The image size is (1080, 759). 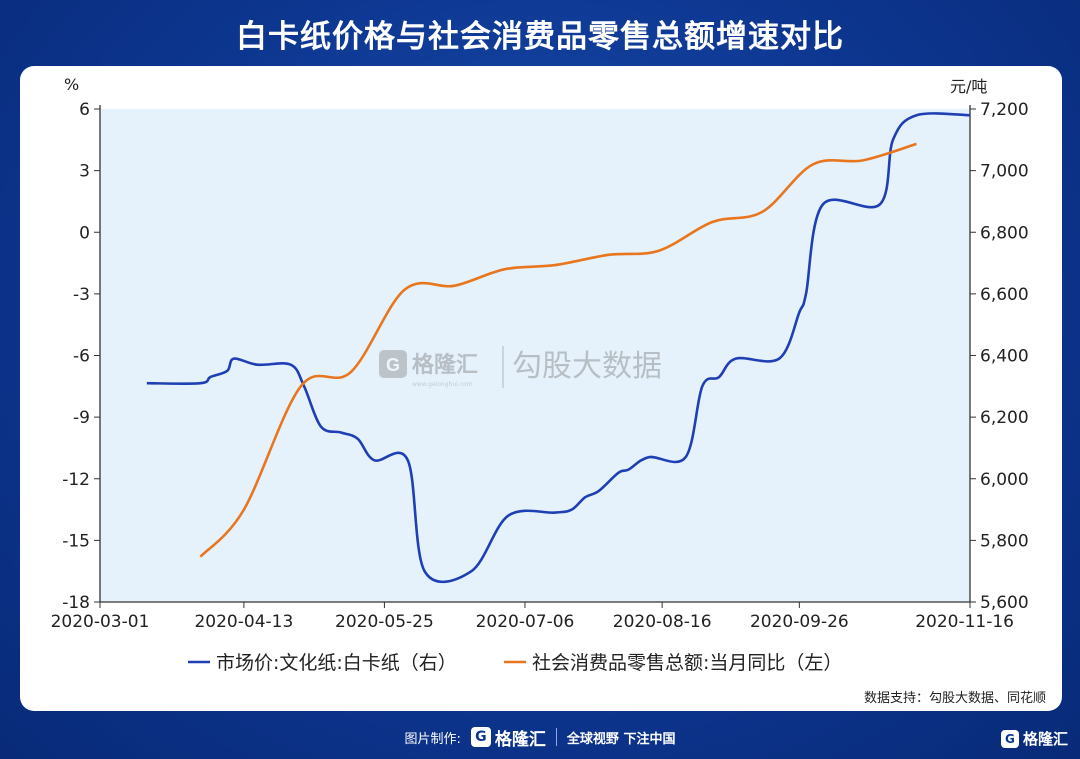 I want to click on watermark-product: 勾股大数据, so click(x=587, y=366).